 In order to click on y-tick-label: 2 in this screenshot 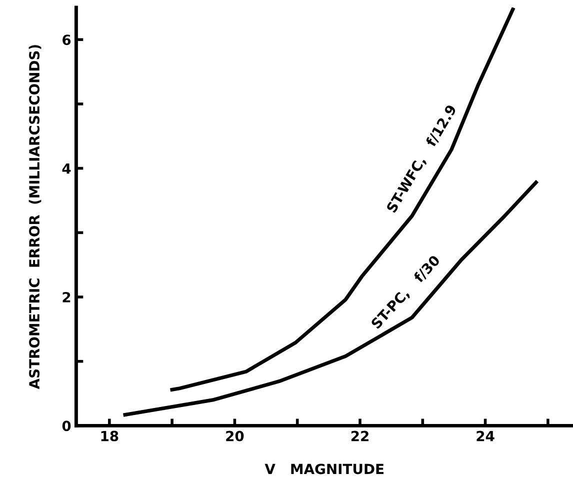, I will do `click(66, 297)`.